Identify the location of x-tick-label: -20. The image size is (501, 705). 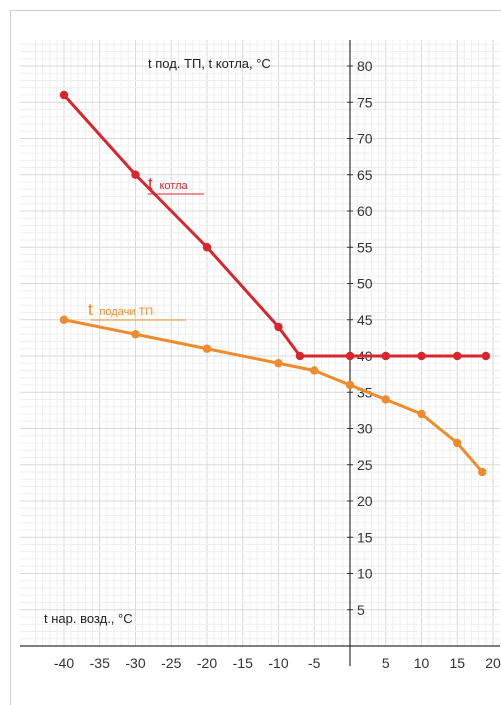
(207, 663).